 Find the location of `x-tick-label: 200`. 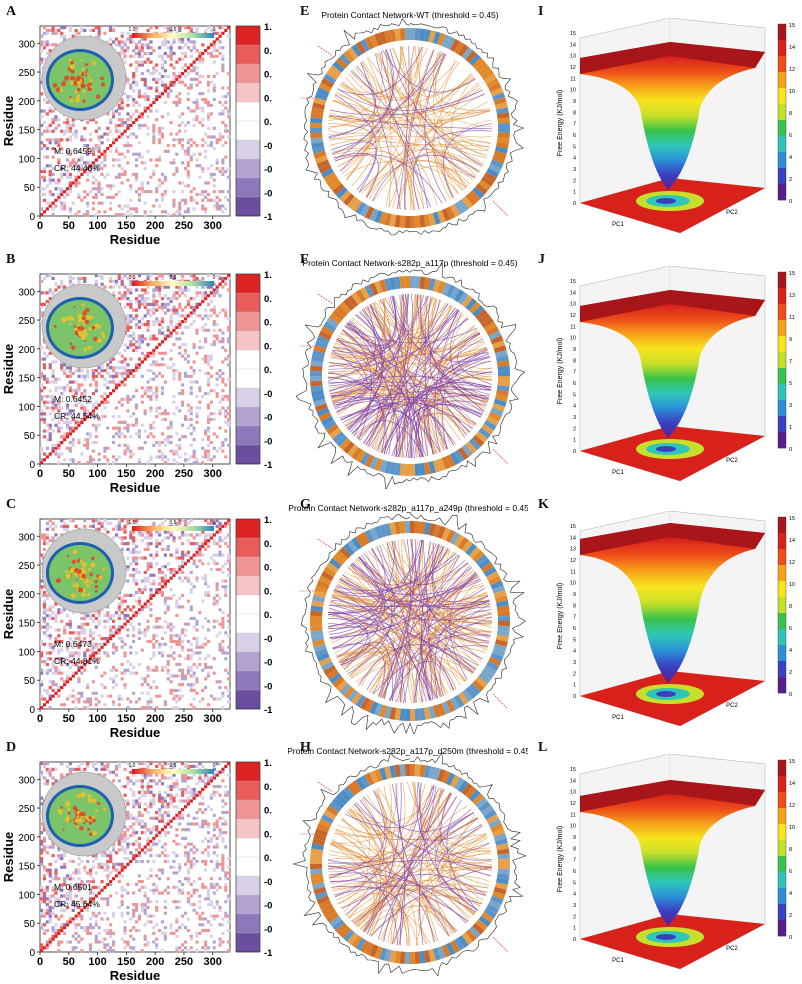

x-tick-label: 200 is located at coordinates (155, 226).